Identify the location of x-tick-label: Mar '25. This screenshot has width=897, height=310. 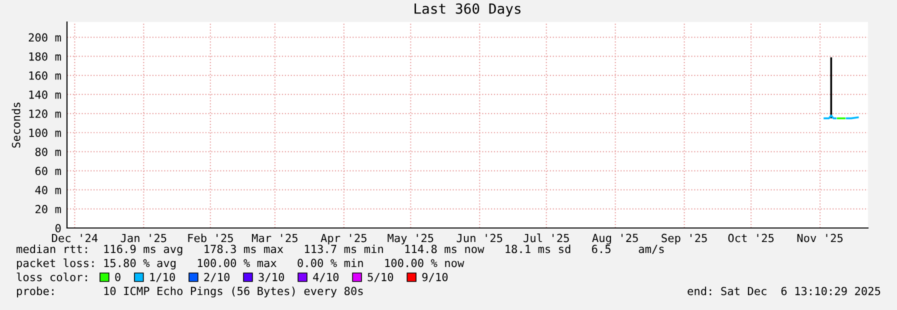
(275, 238).